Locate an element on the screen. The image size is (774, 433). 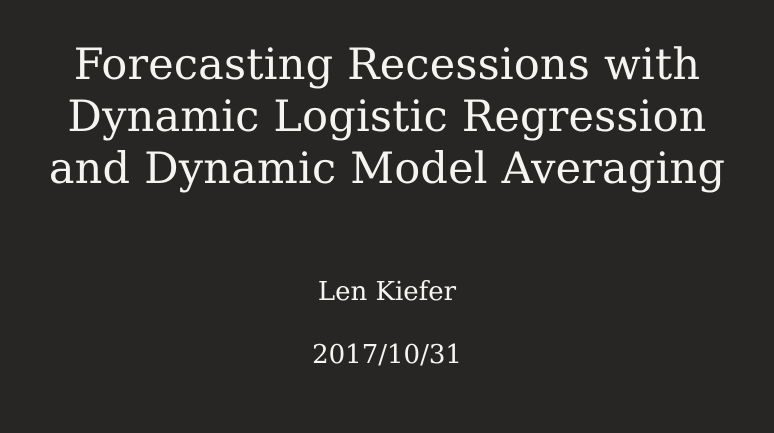
slide-date: 2017/10/31 is located at coordinates (387, 355).